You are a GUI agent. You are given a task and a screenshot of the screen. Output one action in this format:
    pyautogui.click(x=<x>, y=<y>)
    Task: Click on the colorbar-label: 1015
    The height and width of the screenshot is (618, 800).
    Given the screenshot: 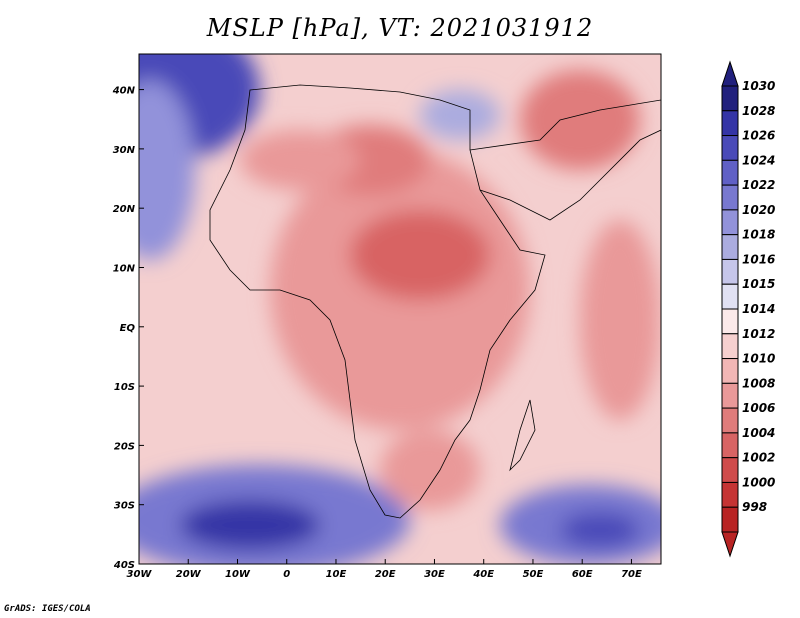 What is the action you would take?
    pyautogui.click(x=758, y=284)
    